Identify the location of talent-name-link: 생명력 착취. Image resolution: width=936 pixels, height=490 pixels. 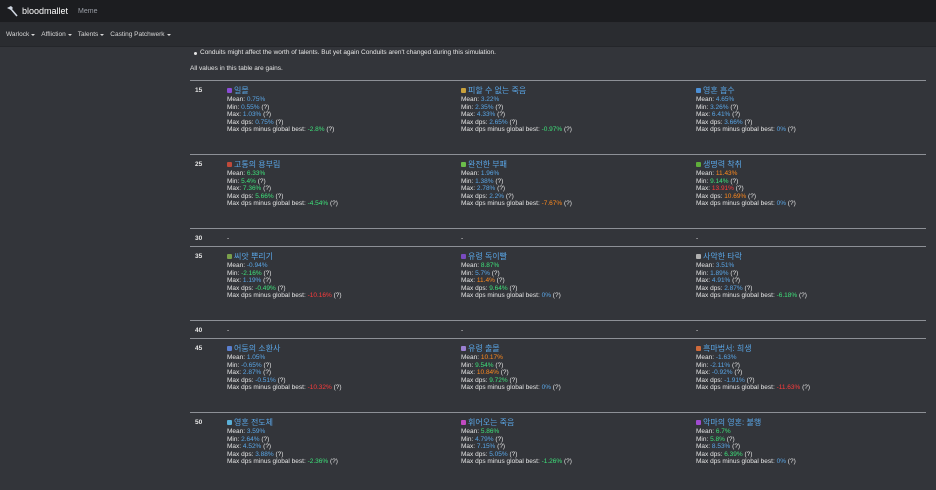
(746, 164).